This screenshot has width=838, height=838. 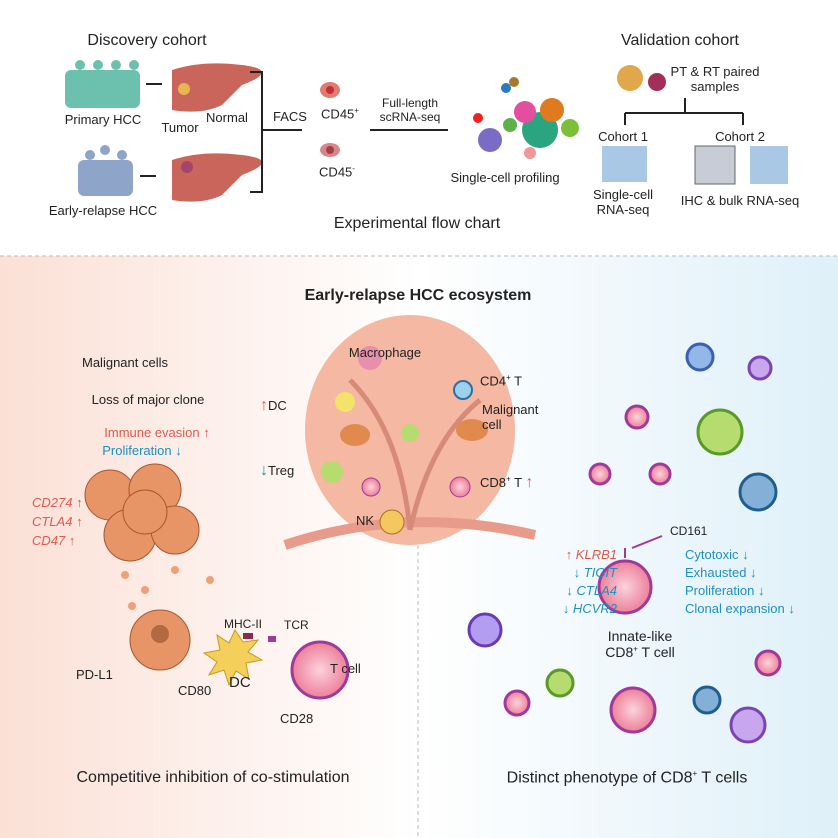 I want to click on flow-chart-title: Experimental flow chart, so click(x=417, y=223).